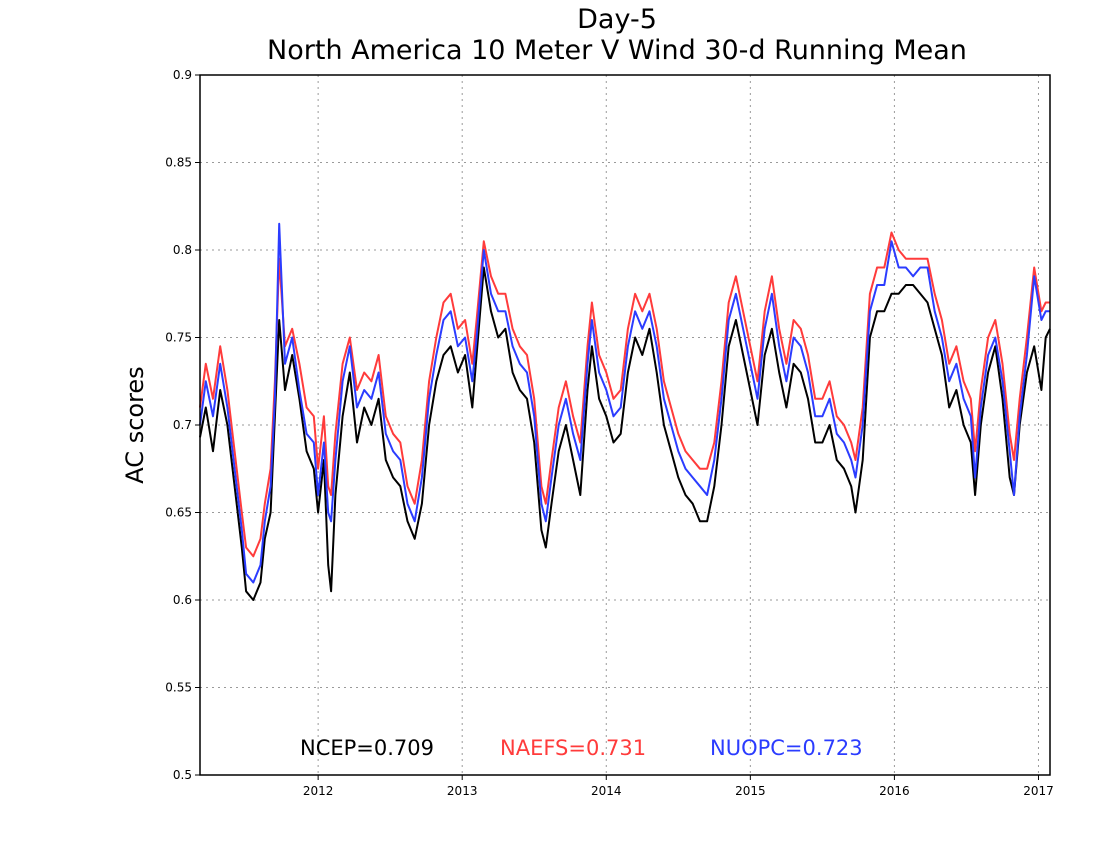 The image size is (1100, 850). What do you see at coordinates (462, 791) in the screenshot?
I see `x-tick-label: 2013` at bounding box center [462, 791].